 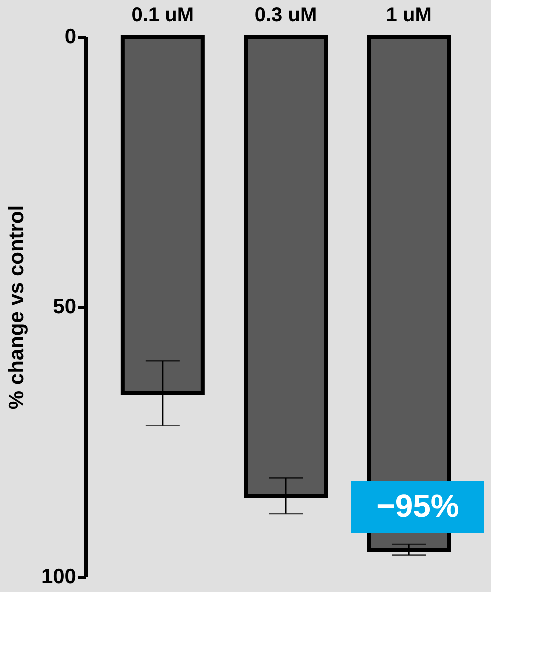 I want to click on y-tick-label: 50, so click(x=64, y=307).